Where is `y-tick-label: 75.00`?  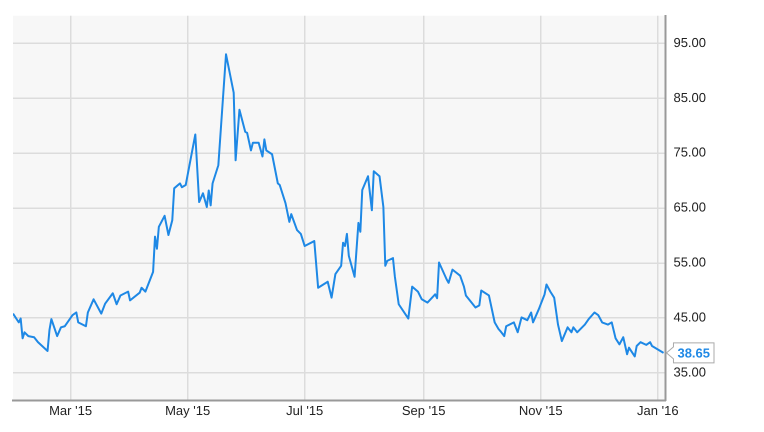 y-tick-label: 75.00 is located at coordinates (689, 152).